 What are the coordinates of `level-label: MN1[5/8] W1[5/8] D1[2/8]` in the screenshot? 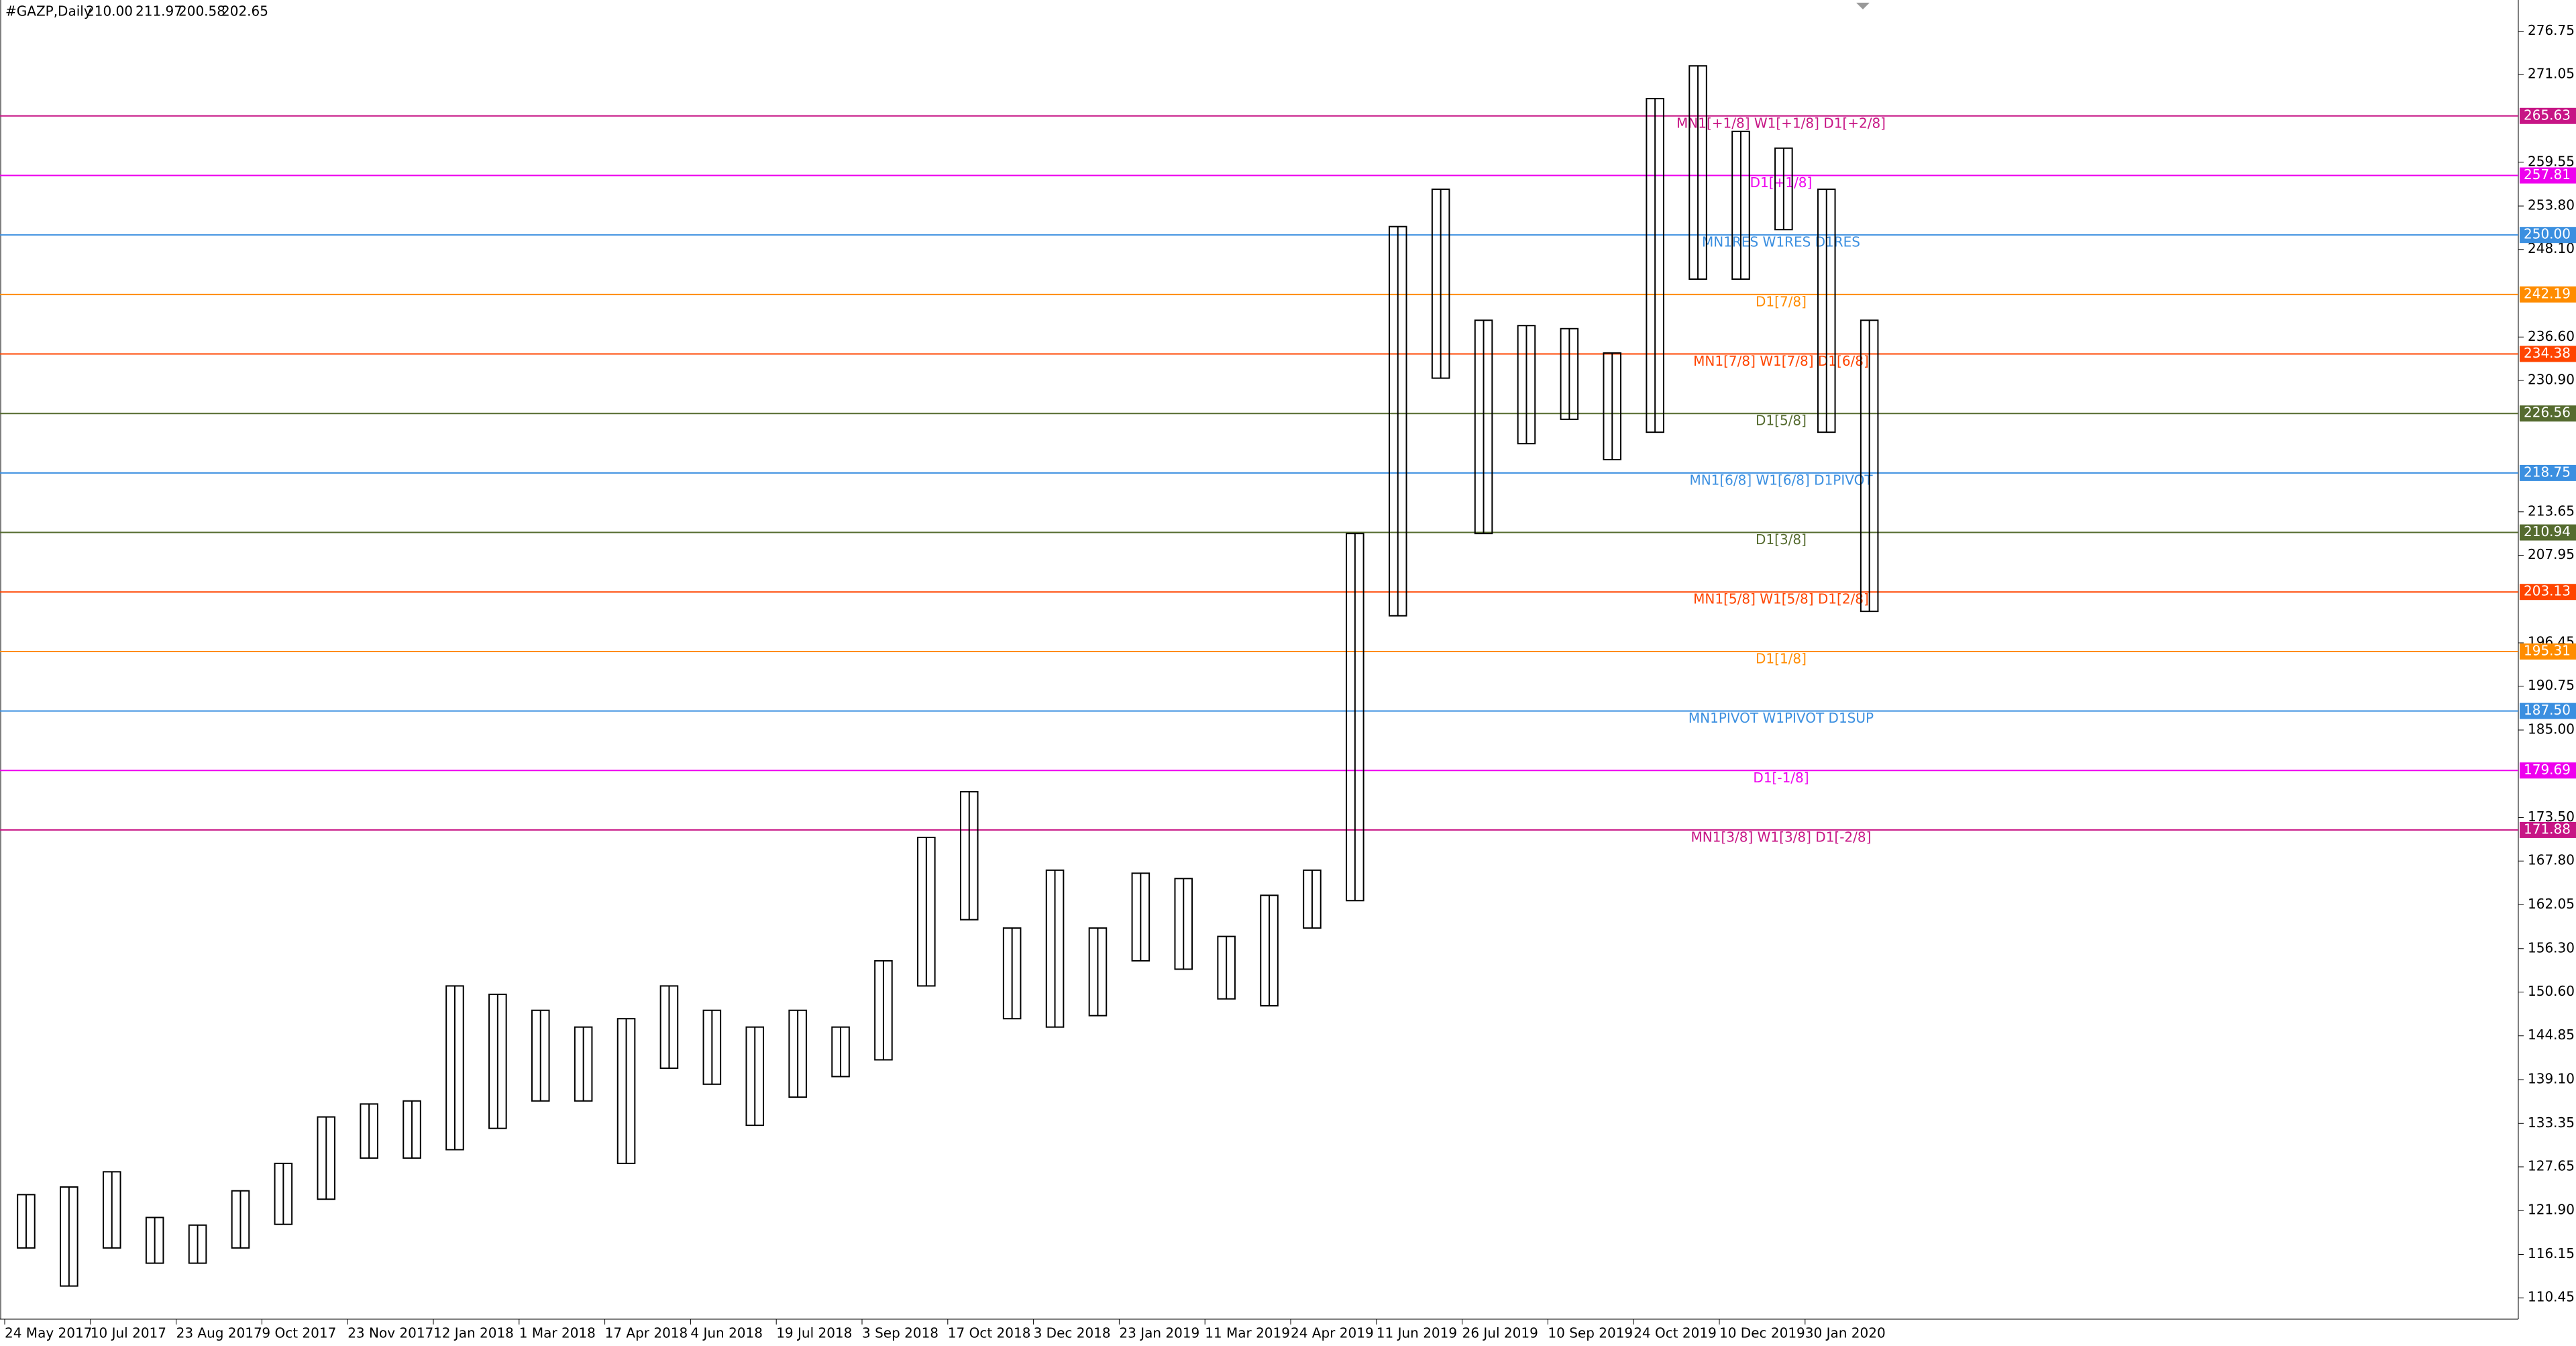 It's located at (1781, 599).